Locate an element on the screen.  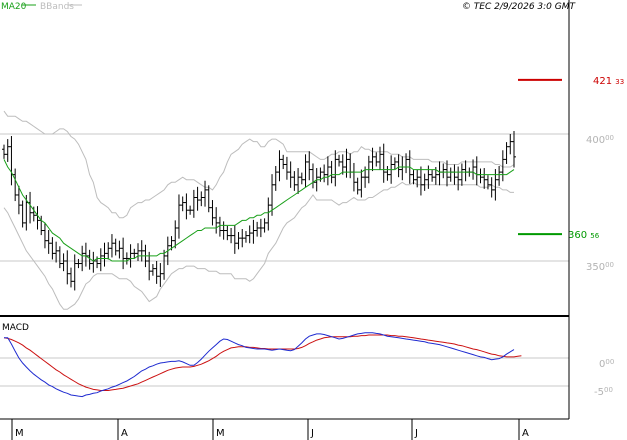
macd-line is located at coordinates (259, 365).